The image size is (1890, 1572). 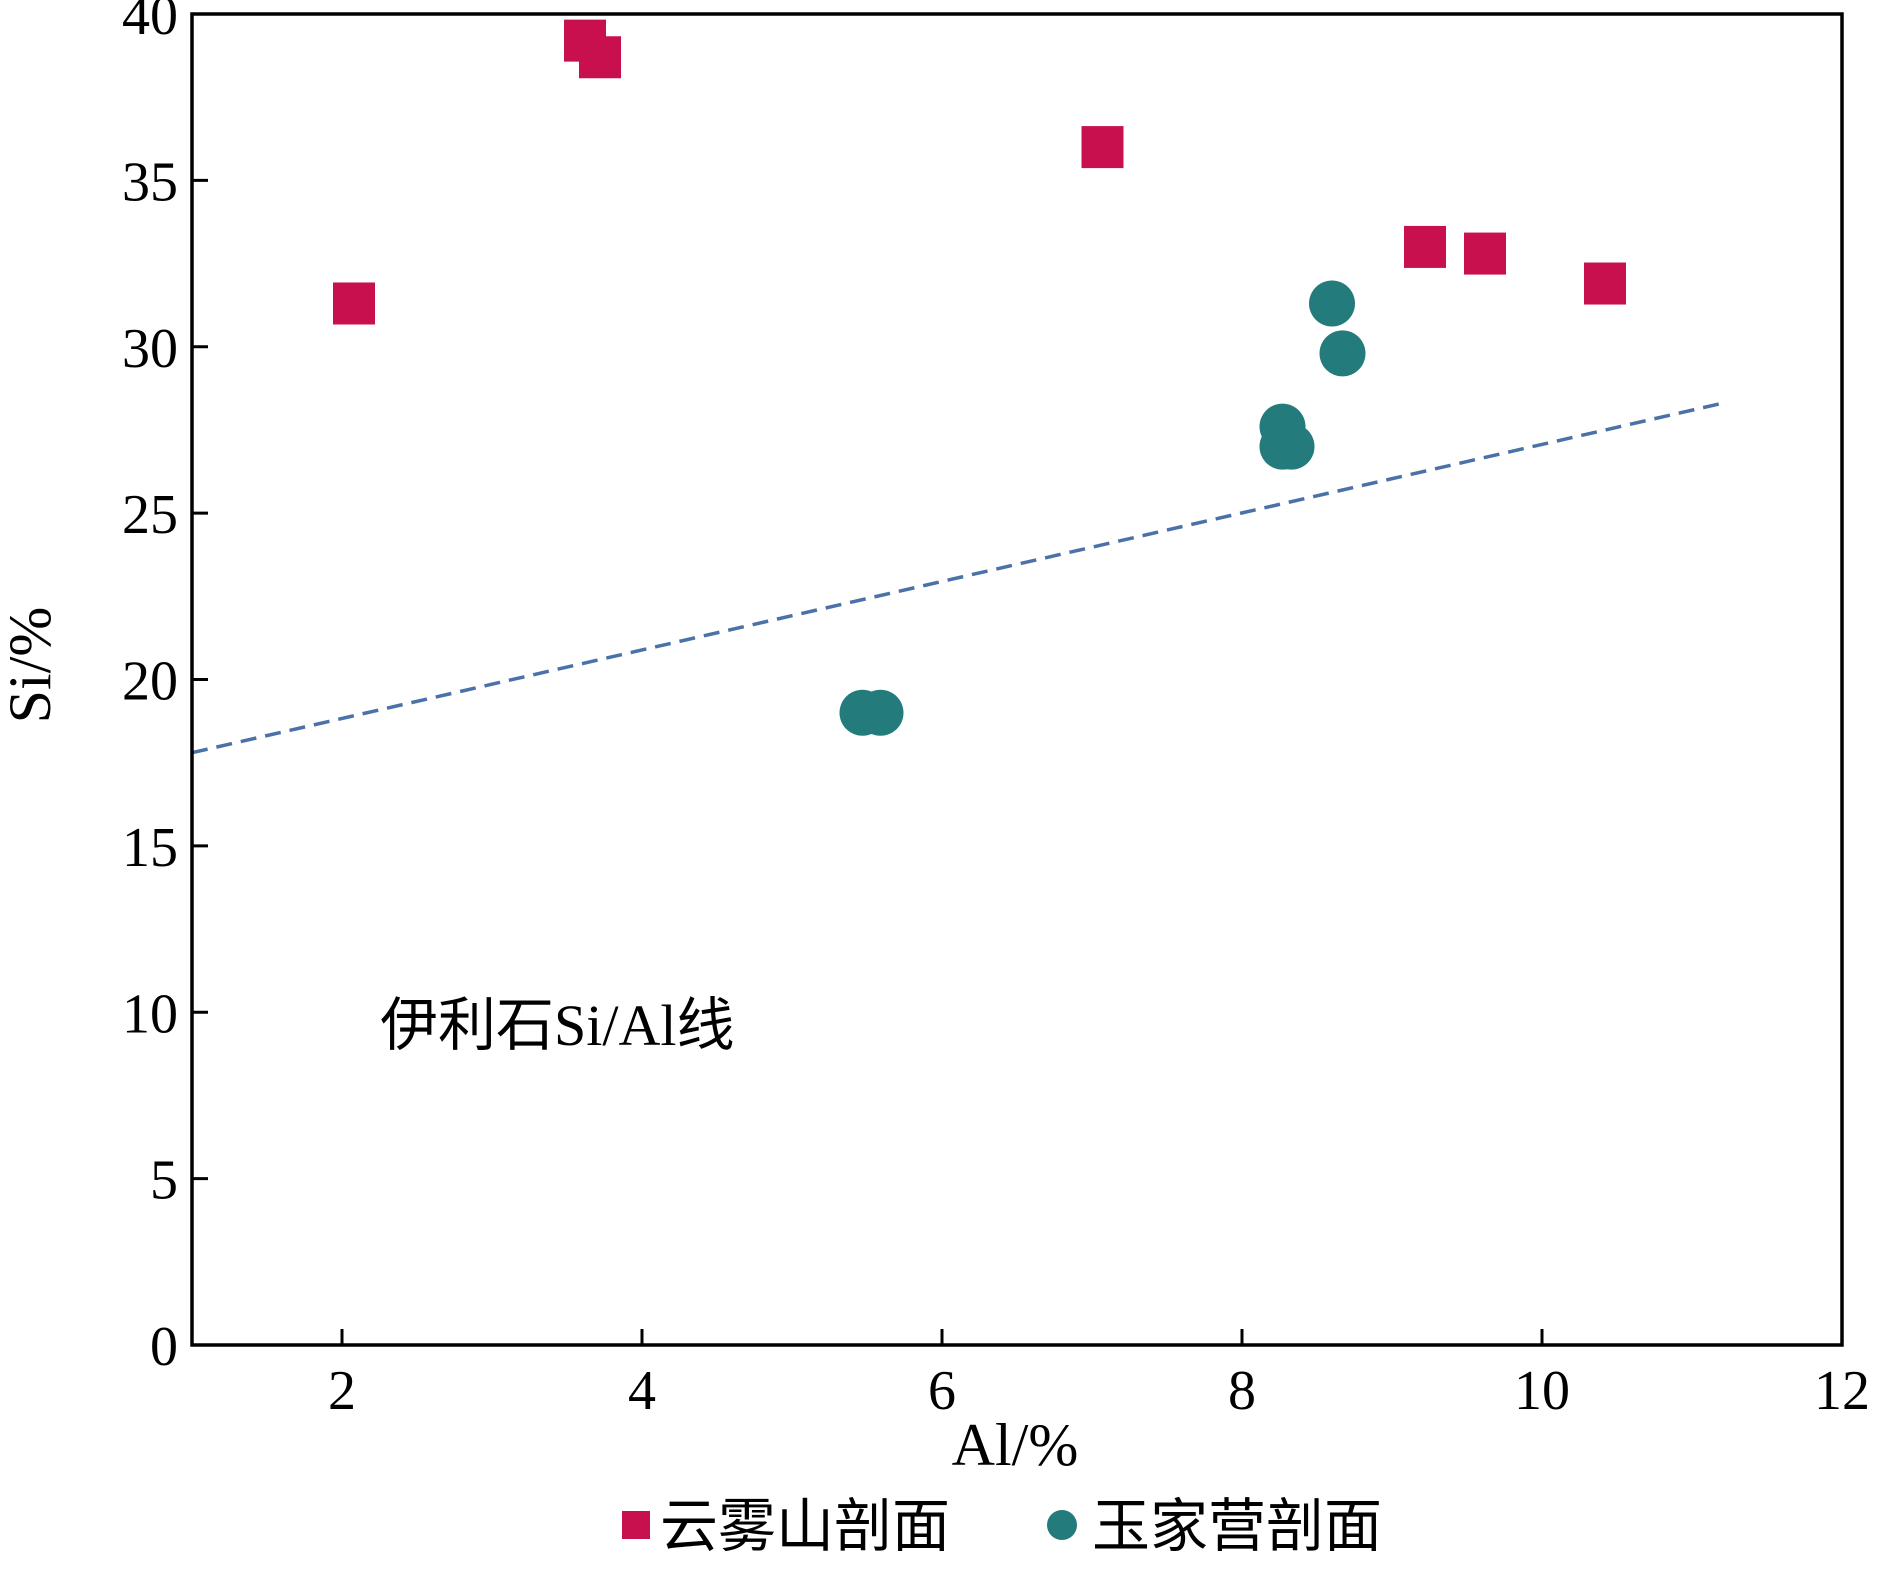 What do you see at coordinates (1237, 1526) in the screenshot?
I see `legend-label-yujiaying: 玉家营剖面` at bounding box center [1237, 1526].